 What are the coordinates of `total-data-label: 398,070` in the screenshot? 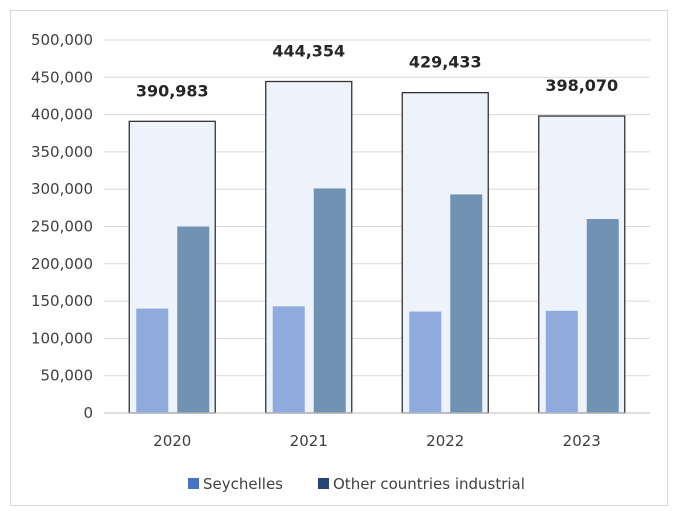 It's located at (581, 85).